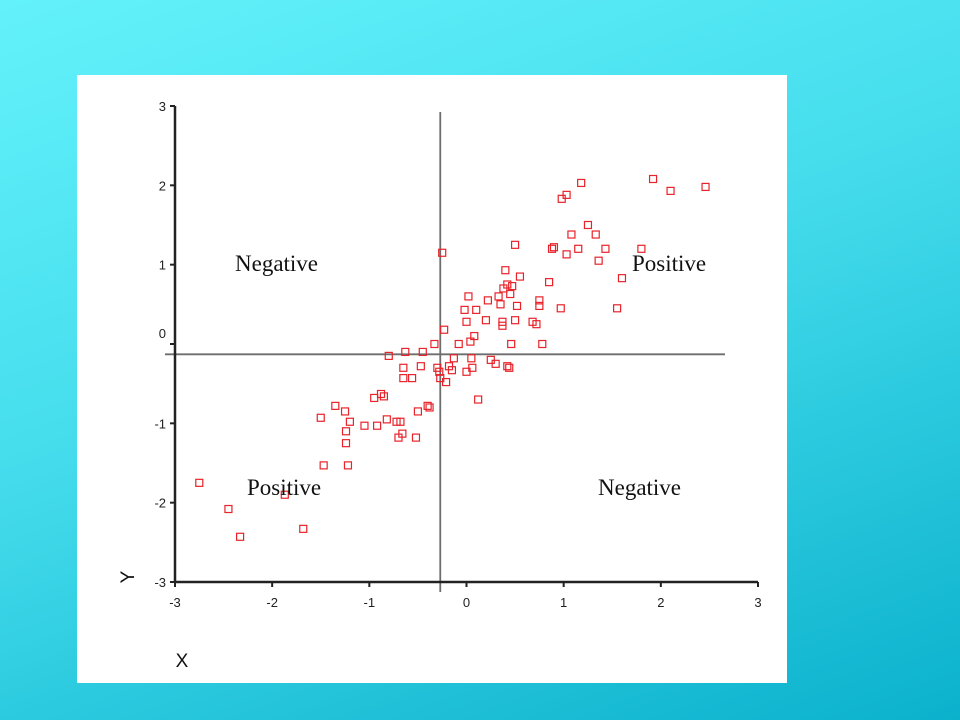 Image resolution: width=960 pixels, height=720 pixels. What do you see at coordinates (175, 602) in the screenshot?
I see `x-tick-label: -3` at bounding box center [175, 602].